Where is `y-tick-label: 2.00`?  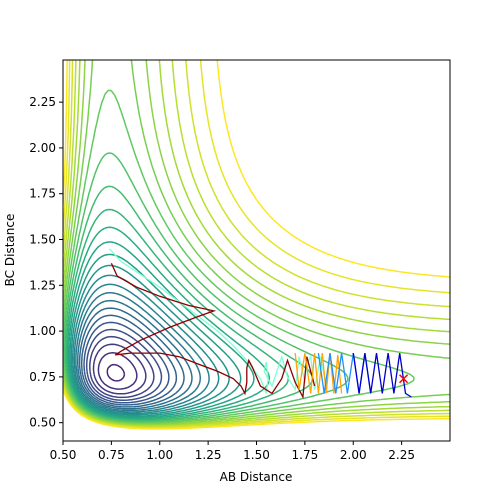
y-tick-label: 2.00 is located at coordinates (42, 148).